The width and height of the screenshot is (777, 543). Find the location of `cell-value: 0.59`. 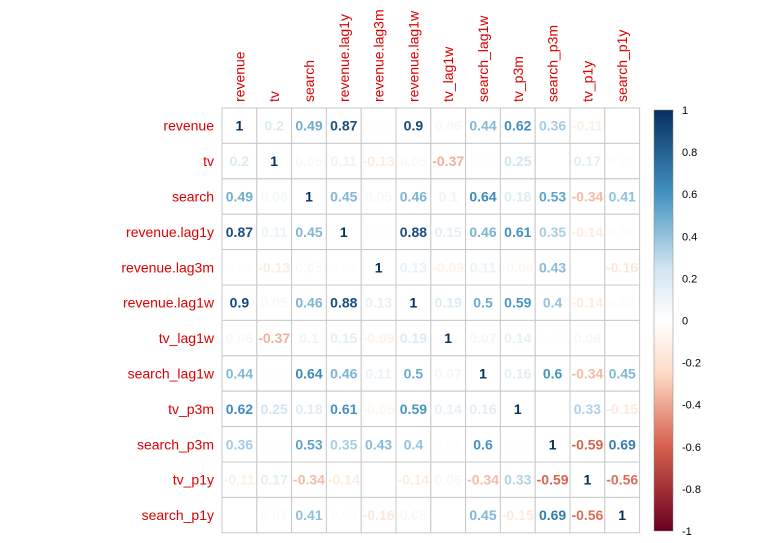

cell-value: 0.59 is located at coordinates (517, 303).